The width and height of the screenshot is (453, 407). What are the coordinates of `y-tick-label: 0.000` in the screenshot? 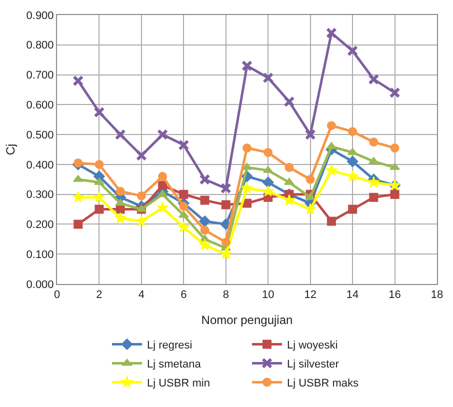 It's located at (40, 284).